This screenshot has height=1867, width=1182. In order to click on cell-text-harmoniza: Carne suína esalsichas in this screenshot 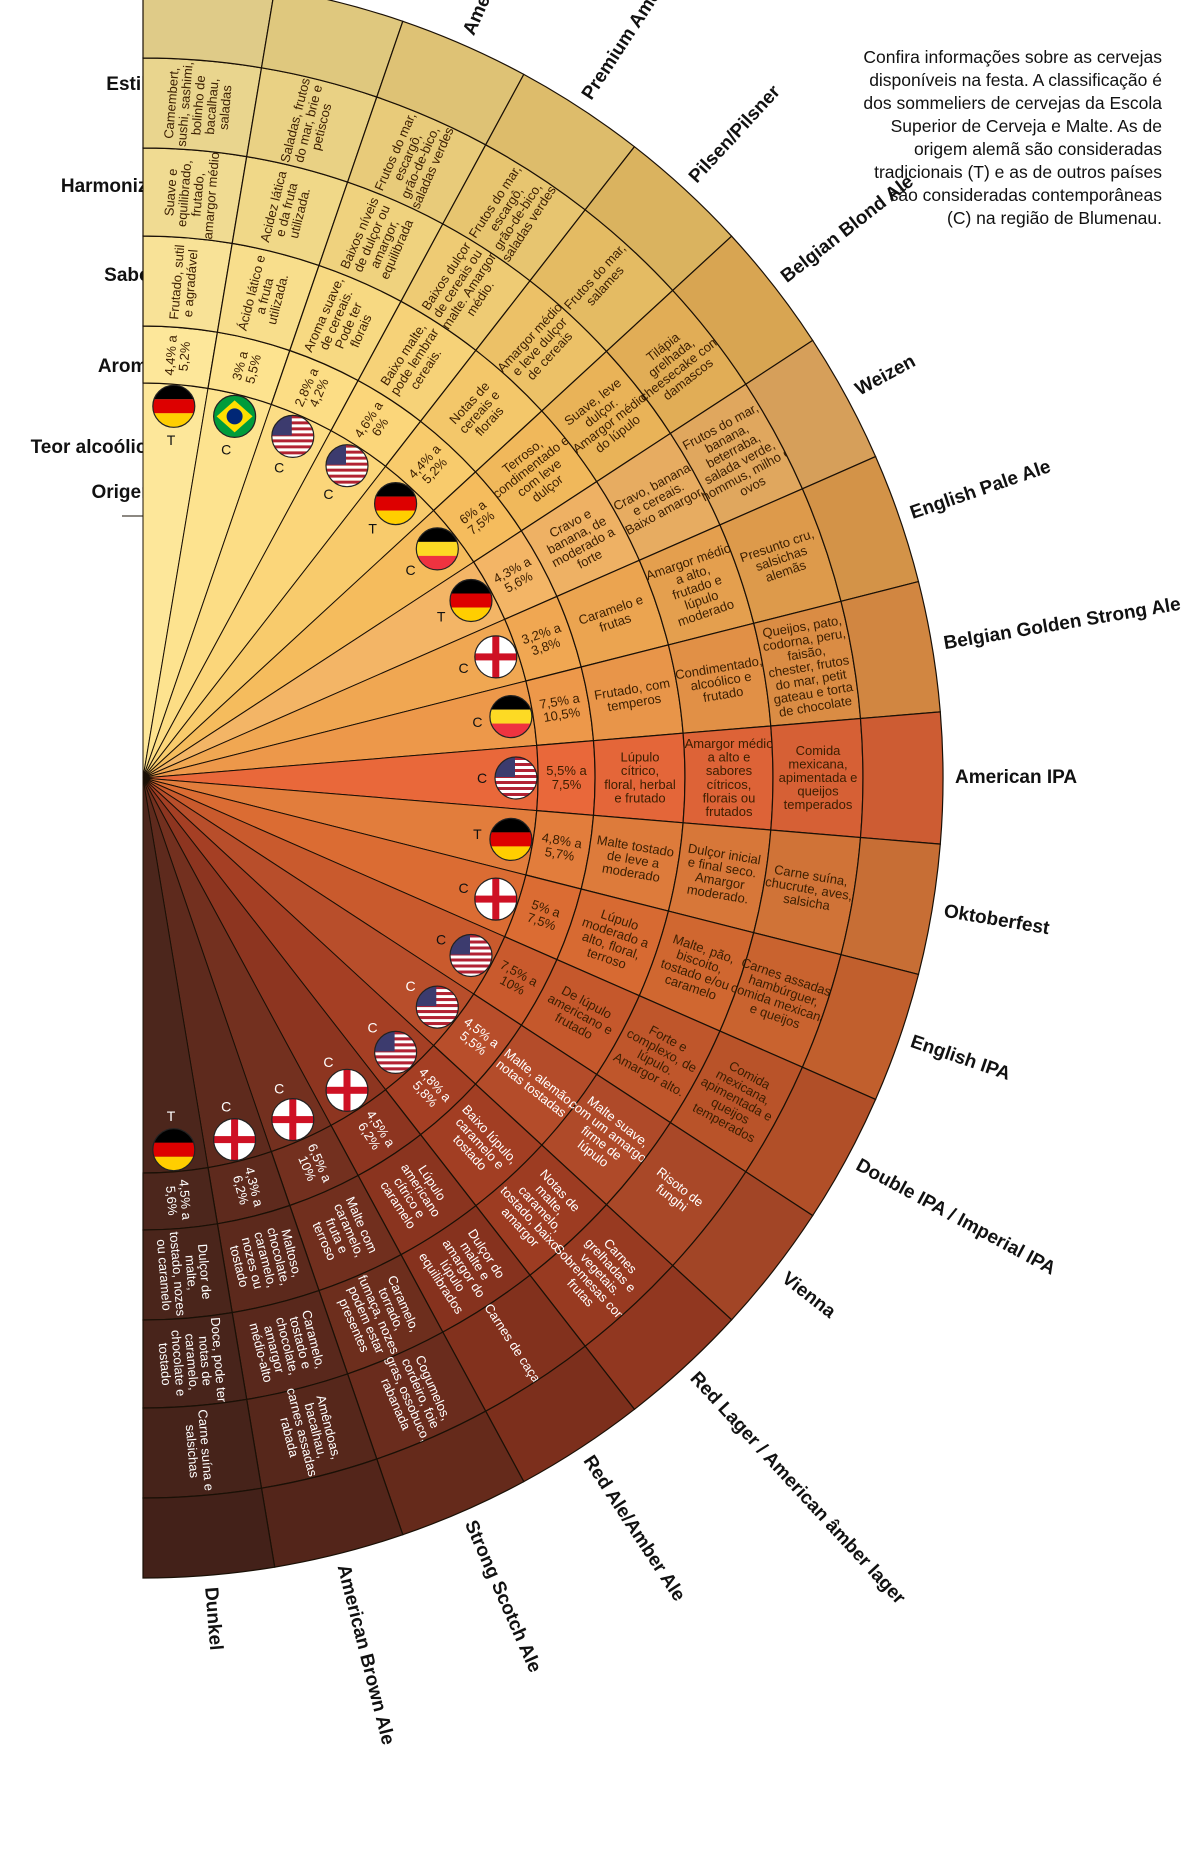, I will do `click(199, 1451)`.